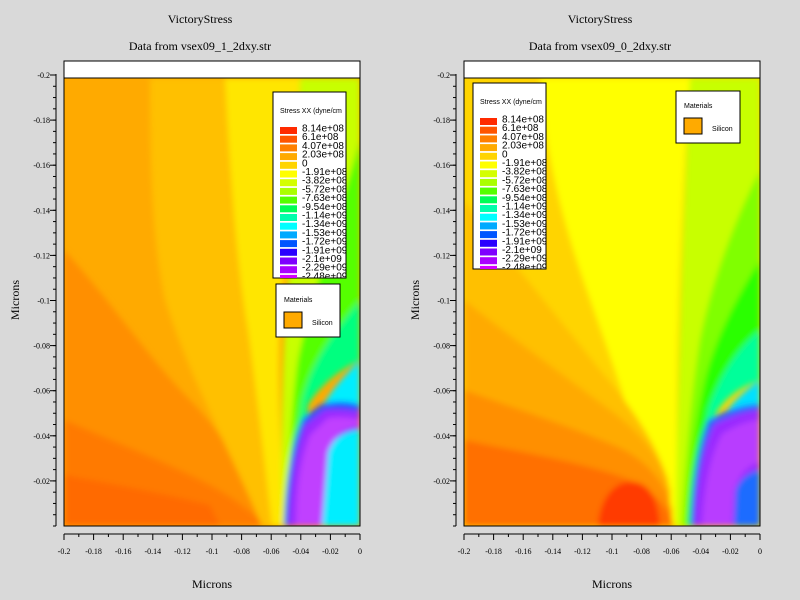 This screenshot has height=600, width=800. I want to click on materials-legend: Materials Silicon, so click(308, 310).